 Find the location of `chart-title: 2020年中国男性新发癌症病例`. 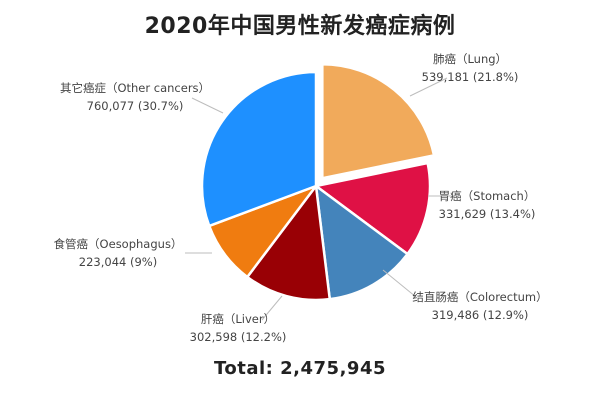

chart-title: 2020年中国男性新发癌症病例 is located at coordinates (300, 26).